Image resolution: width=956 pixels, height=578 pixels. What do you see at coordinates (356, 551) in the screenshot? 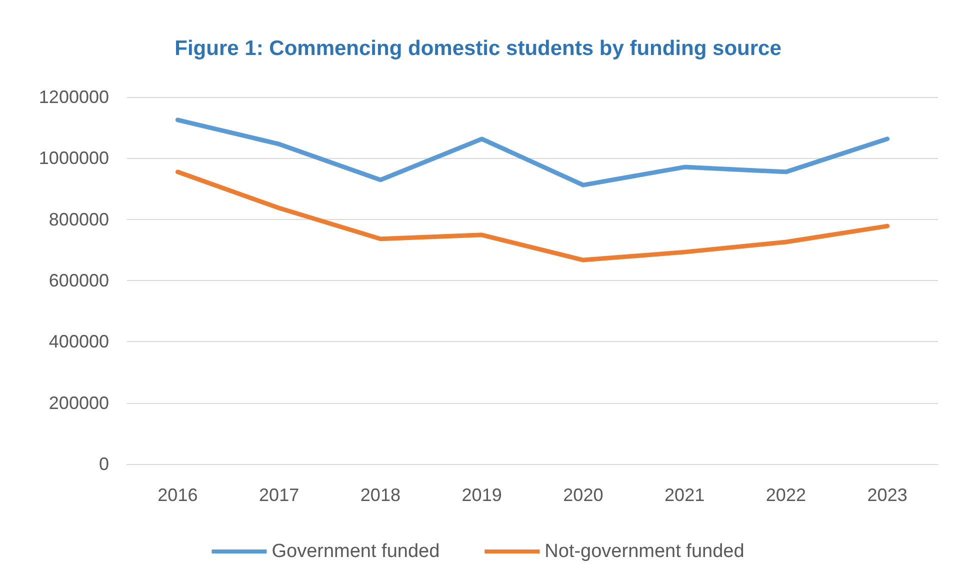
I see `legend-label: Government funded` at bounding box center [356, 551].